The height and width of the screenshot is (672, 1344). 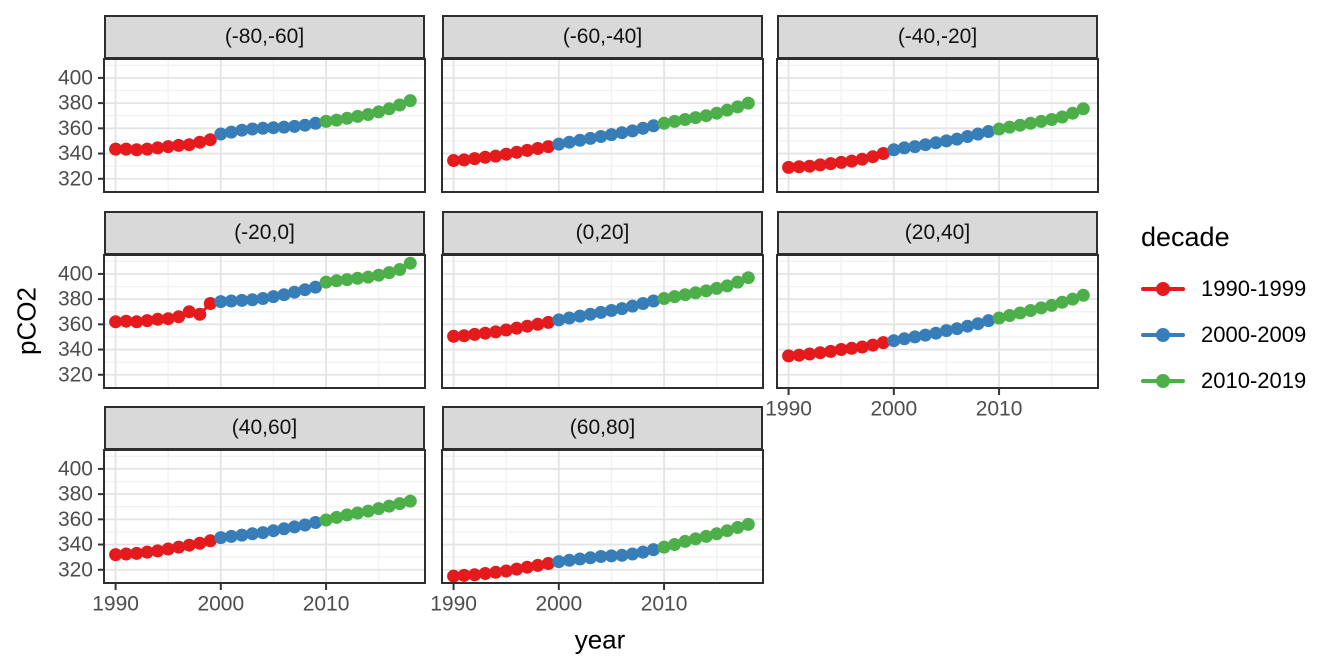 I want to click on legend-dot-icon, so click(x=1163, y=335).